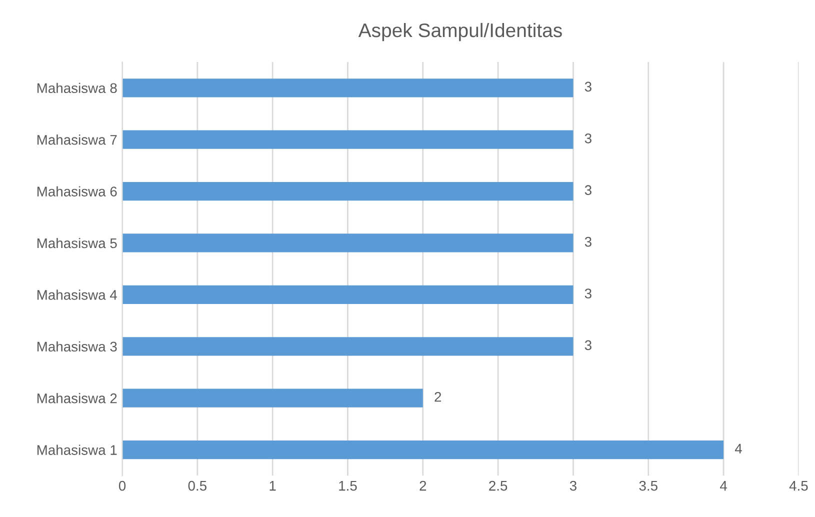  Describe the element at coordinates (738, 449) in the screenshot. I see `data-label: 4` at that location.